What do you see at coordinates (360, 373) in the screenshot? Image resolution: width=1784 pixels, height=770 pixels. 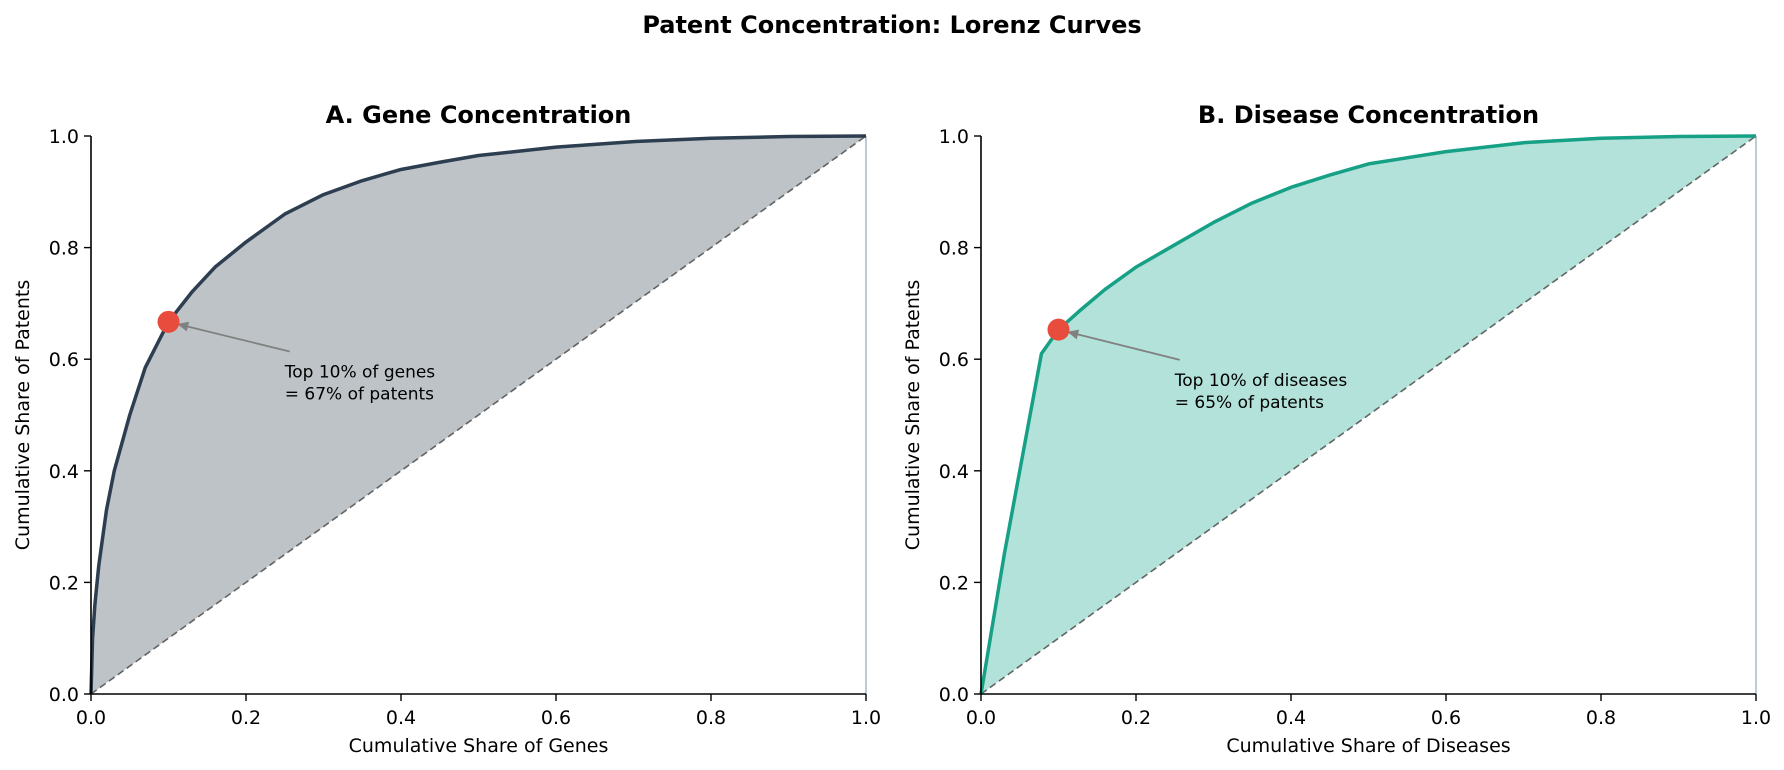 I see `annotation-text-line1: Top 10% of genes` at bounding box center [360, 373].